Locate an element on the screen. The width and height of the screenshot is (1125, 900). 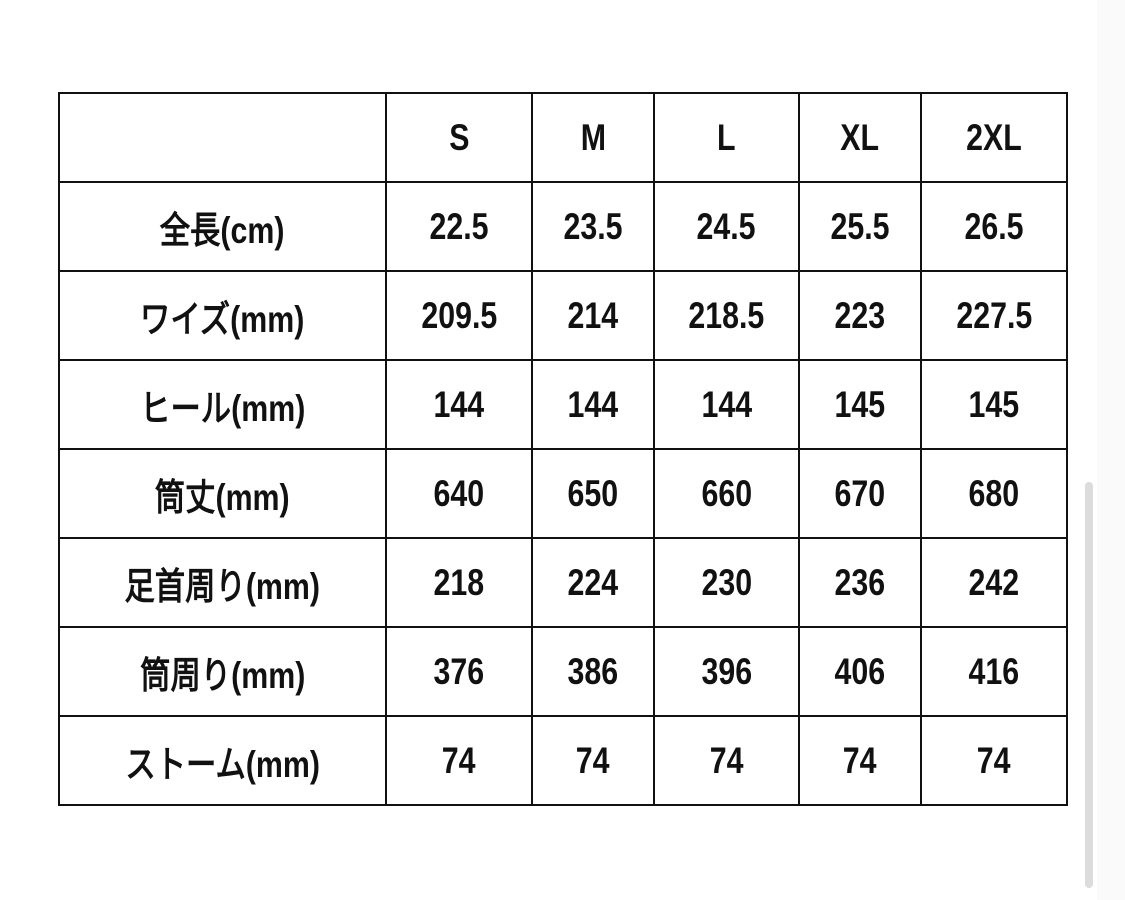
value-cell: 227.5 is located at coordinates (994, 315).